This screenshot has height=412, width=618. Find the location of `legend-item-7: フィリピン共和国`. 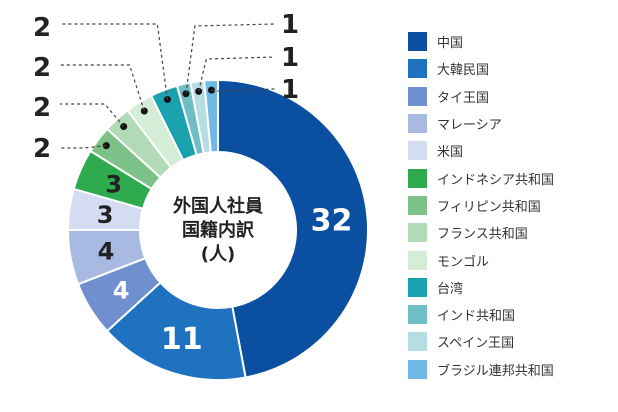

legend-item-7: フィリピン共和国 is located at coordinates (510, 205).